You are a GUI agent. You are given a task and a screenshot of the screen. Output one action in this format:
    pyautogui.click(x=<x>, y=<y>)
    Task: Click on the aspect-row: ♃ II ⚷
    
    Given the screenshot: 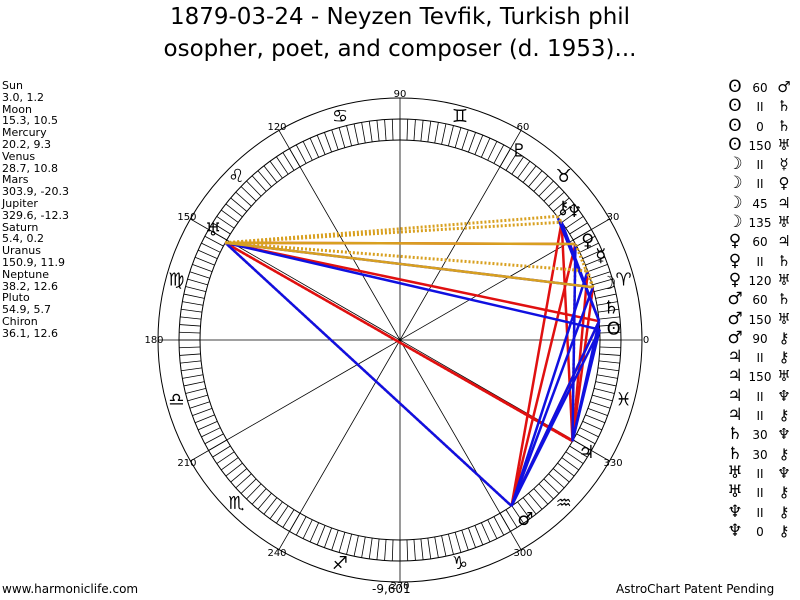 What is the action you would take?
    pyautogui.click(x=759, y=415)
    